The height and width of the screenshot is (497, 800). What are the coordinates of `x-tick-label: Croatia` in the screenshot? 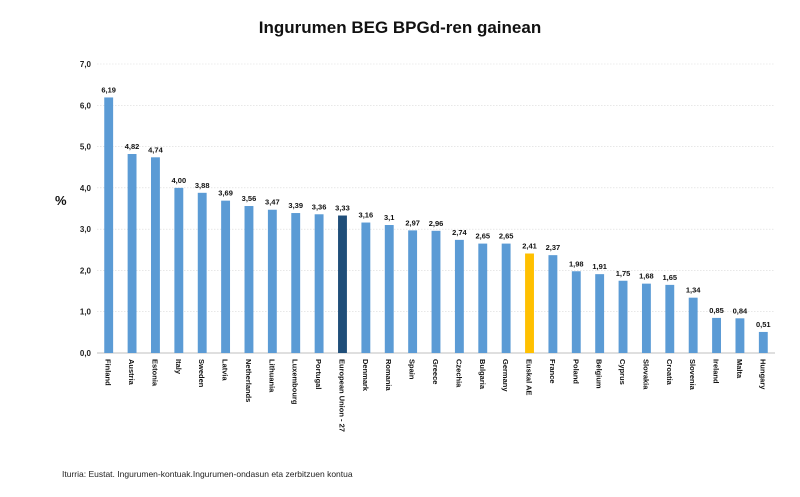 It's located at (669, 372).